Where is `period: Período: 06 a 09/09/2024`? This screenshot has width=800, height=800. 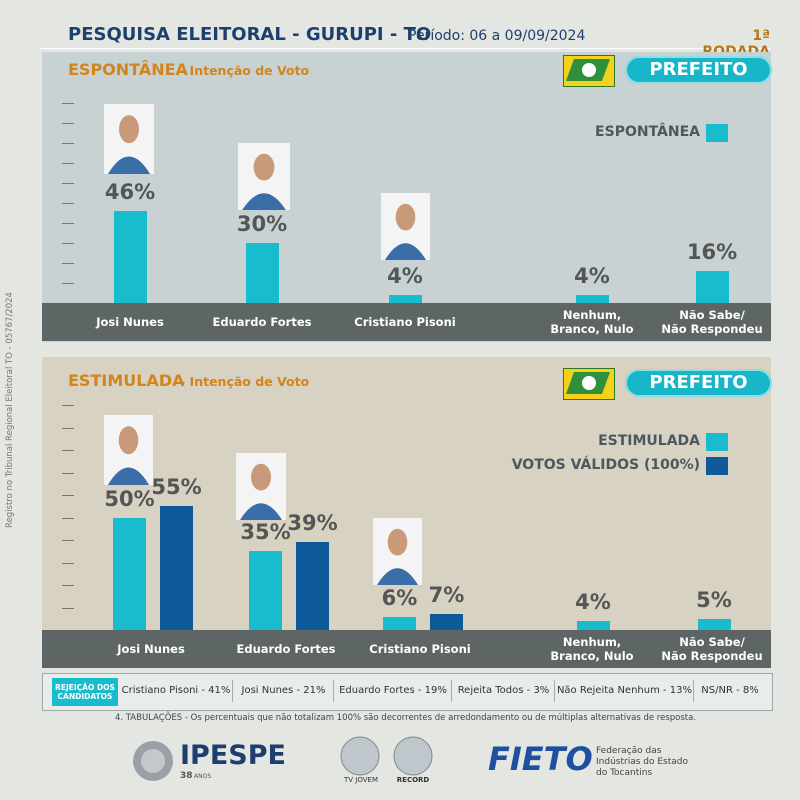 period: Período: 06 a 09/09/2024 is located at coordinates (497, 36).